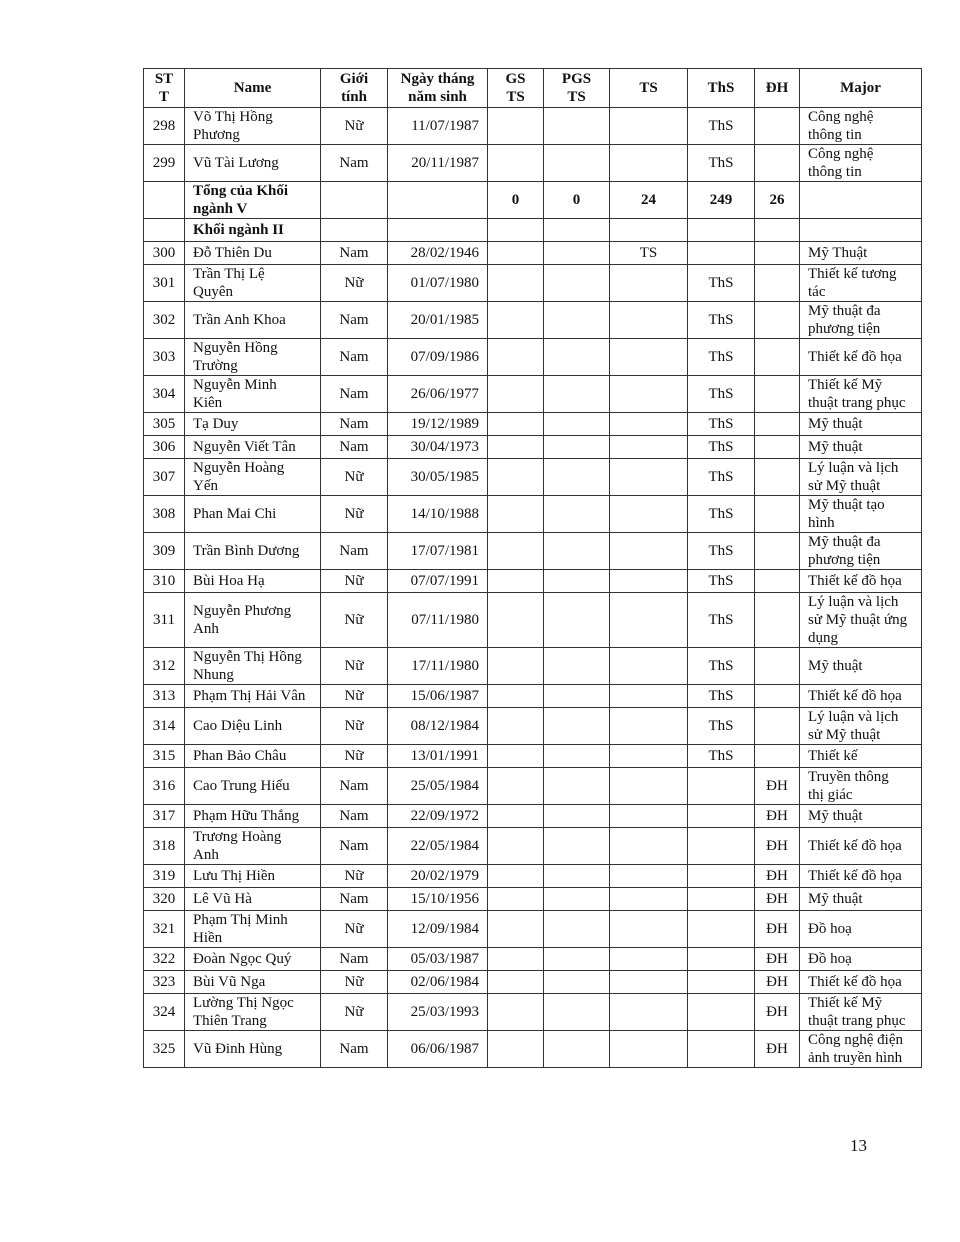 This screenshot has width=960, height=1242. Describe the element at coordinates (860, 126) in the screenshot. I see `cell-major: Công nghệ thông tin` at that location.